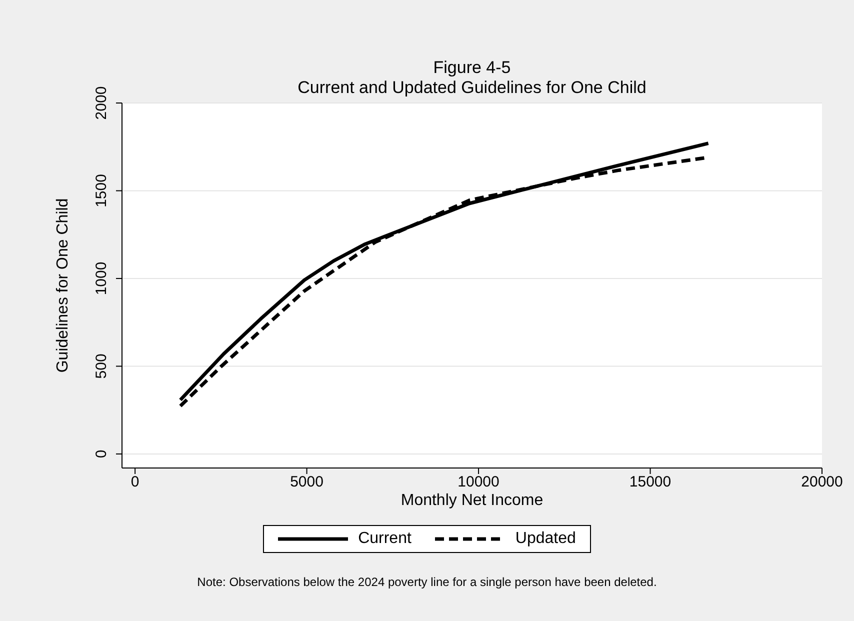  Describe the element at coordinates (479, 482) in the screenshot. I see `x-tick-label: 10000` at that location.